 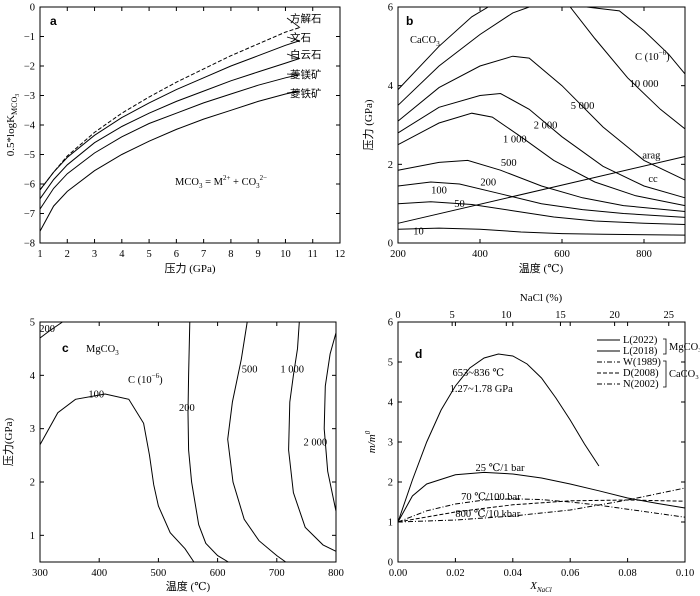 What do you see at coordinates (506, 315) in the screenshot?
I see `top-x-tick-label: 10` at bounding box center [506, 315].